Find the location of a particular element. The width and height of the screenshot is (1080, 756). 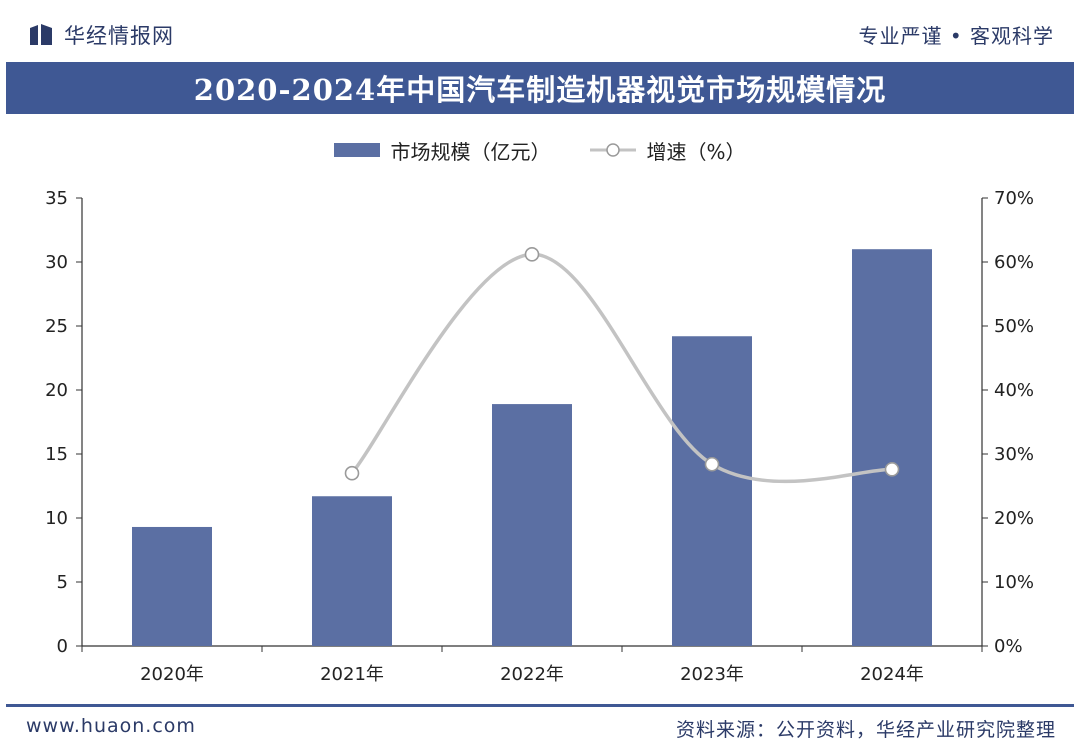

legend-line-label: 增速（%） is located at coordinates (696, 151).